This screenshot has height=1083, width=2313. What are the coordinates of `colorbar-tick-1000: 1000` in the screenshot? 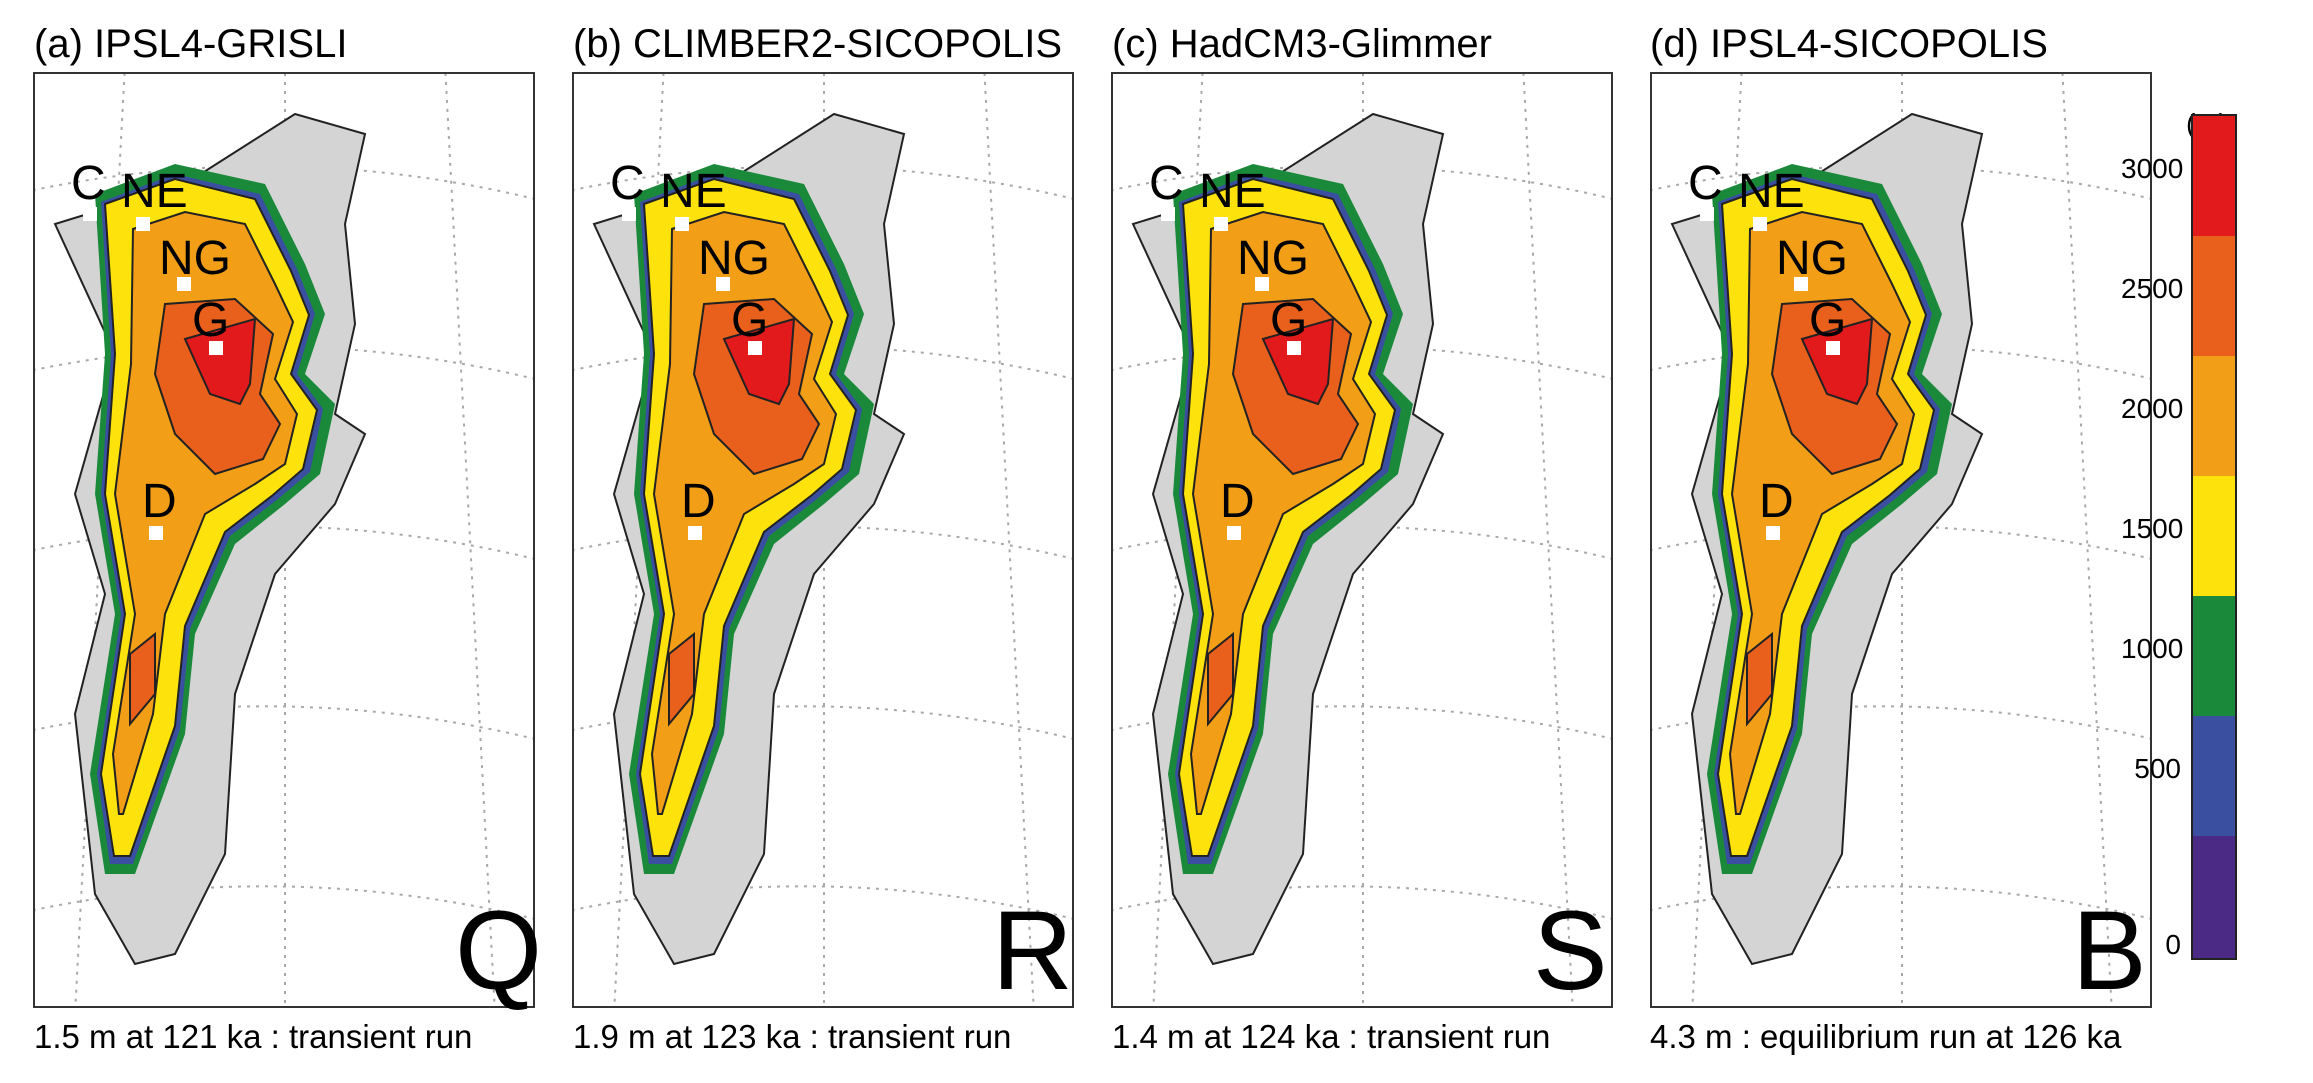 It's located at (2152, 648).